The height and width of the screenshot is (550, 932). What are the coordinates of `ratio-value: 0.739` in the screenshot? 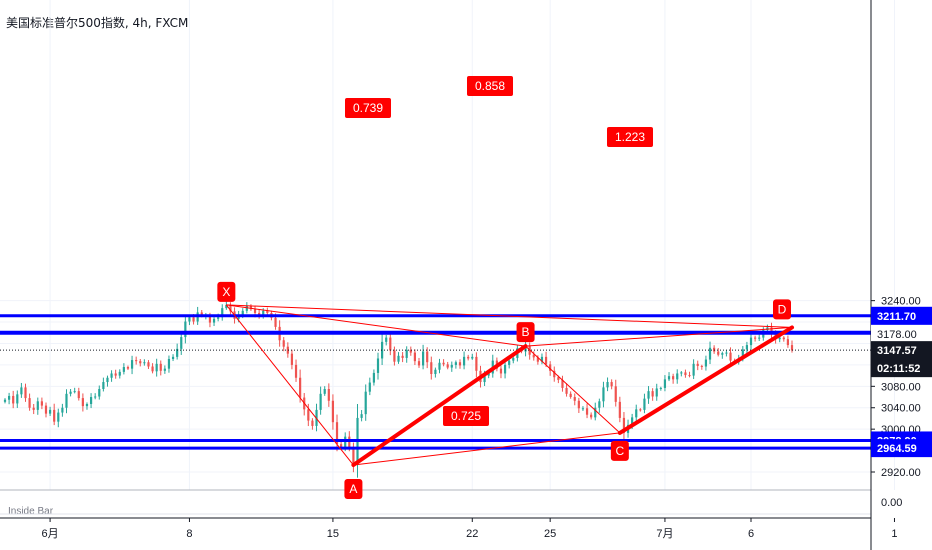 It's located at (368, 108).